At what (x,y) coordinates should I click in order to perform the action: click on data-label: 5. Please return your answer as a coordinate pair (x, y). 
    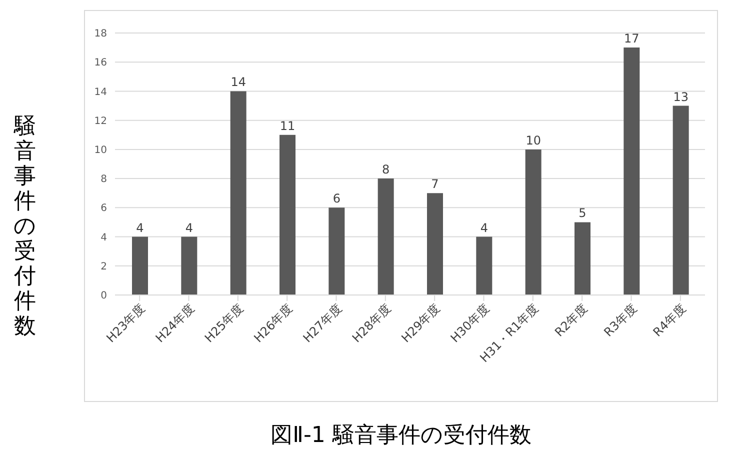
    Looking at the image, I should click on (582, 213).